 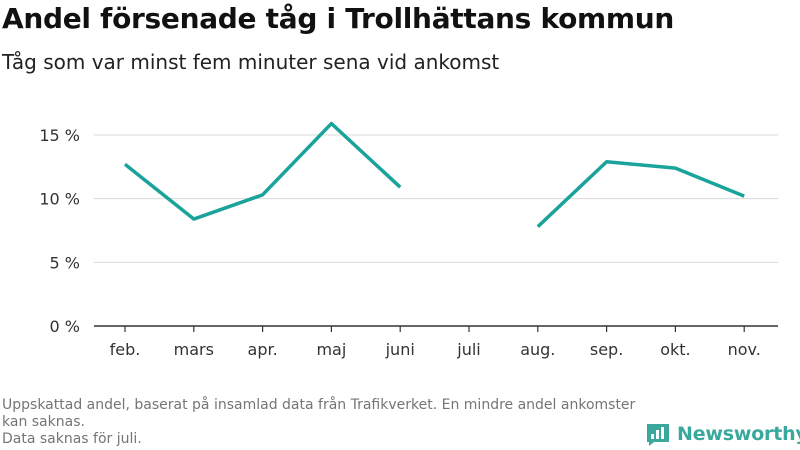 I want to click on brand-name: Newsworthy, so click(x=738, y=434).